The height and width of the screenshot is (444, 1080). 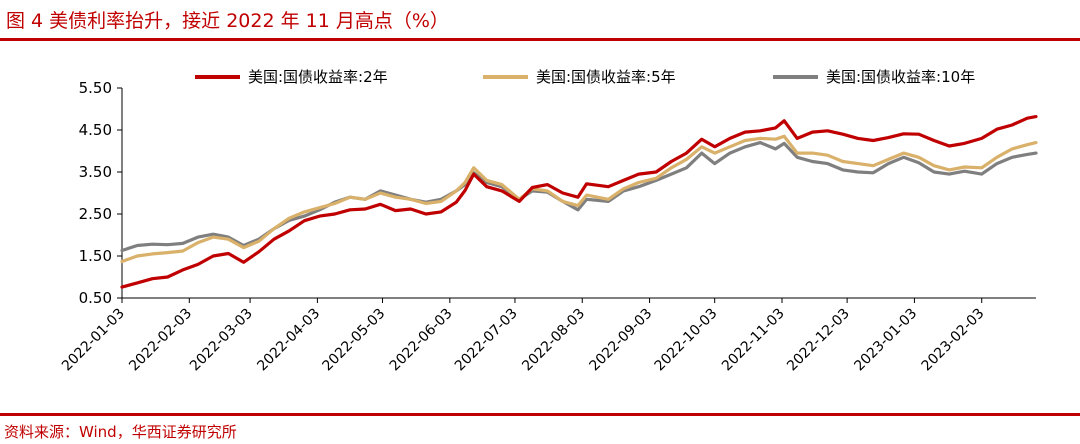 I want to click on legend-label: 美国:国债收益率:5年, so click(x=606, y=77).